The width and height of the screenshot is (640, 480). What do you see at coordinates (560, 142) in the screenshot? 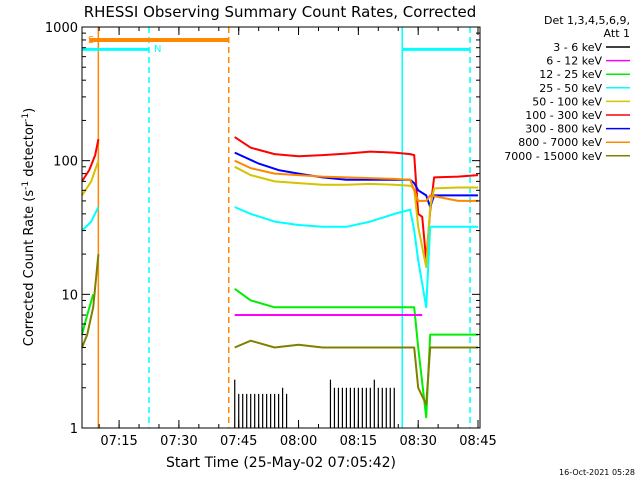
I see `legend-label-7: 800 - 7000 keV` at bounding box center [560, 142].